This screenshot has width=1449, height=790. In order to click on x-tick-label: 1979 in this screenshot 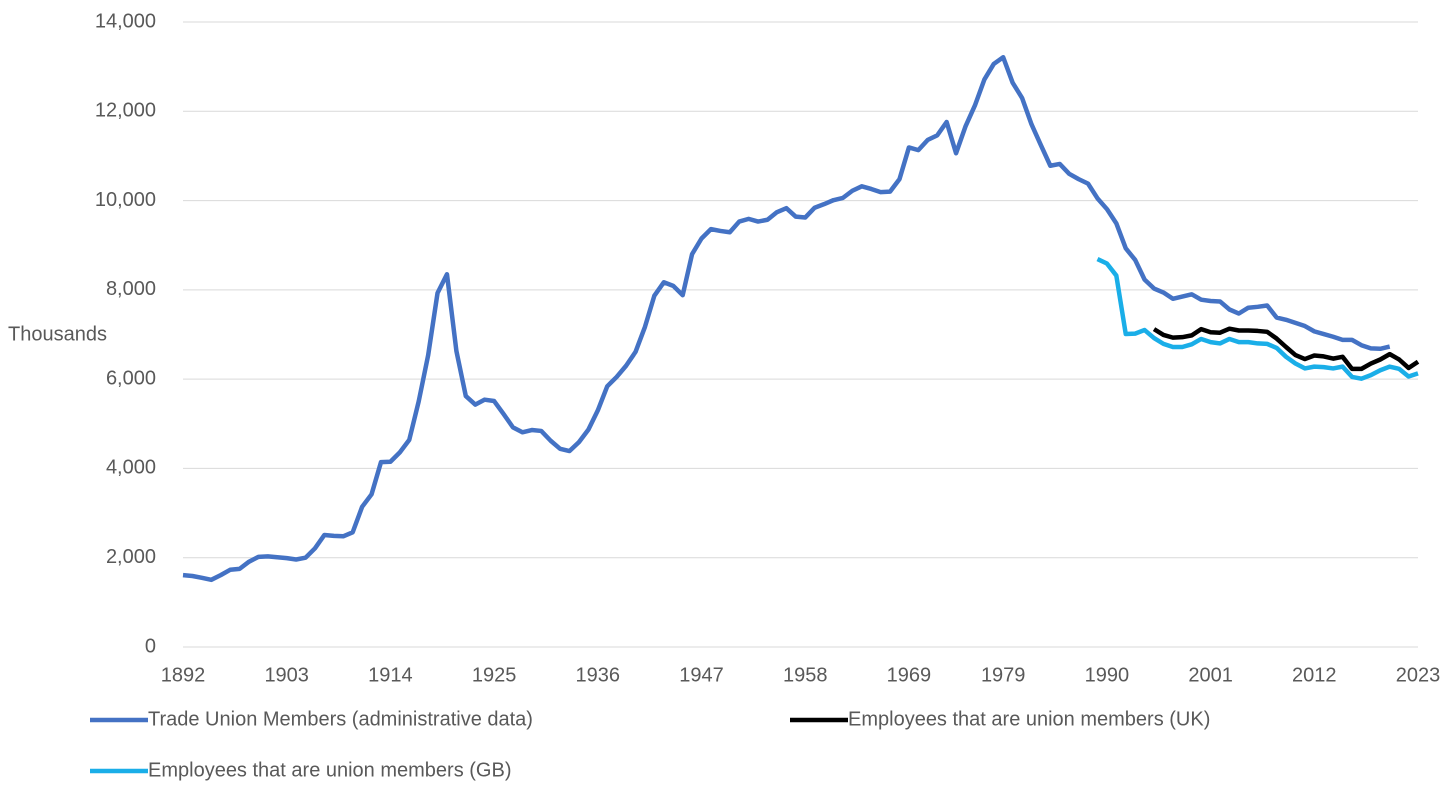, I will do `click(1003, 675)`.